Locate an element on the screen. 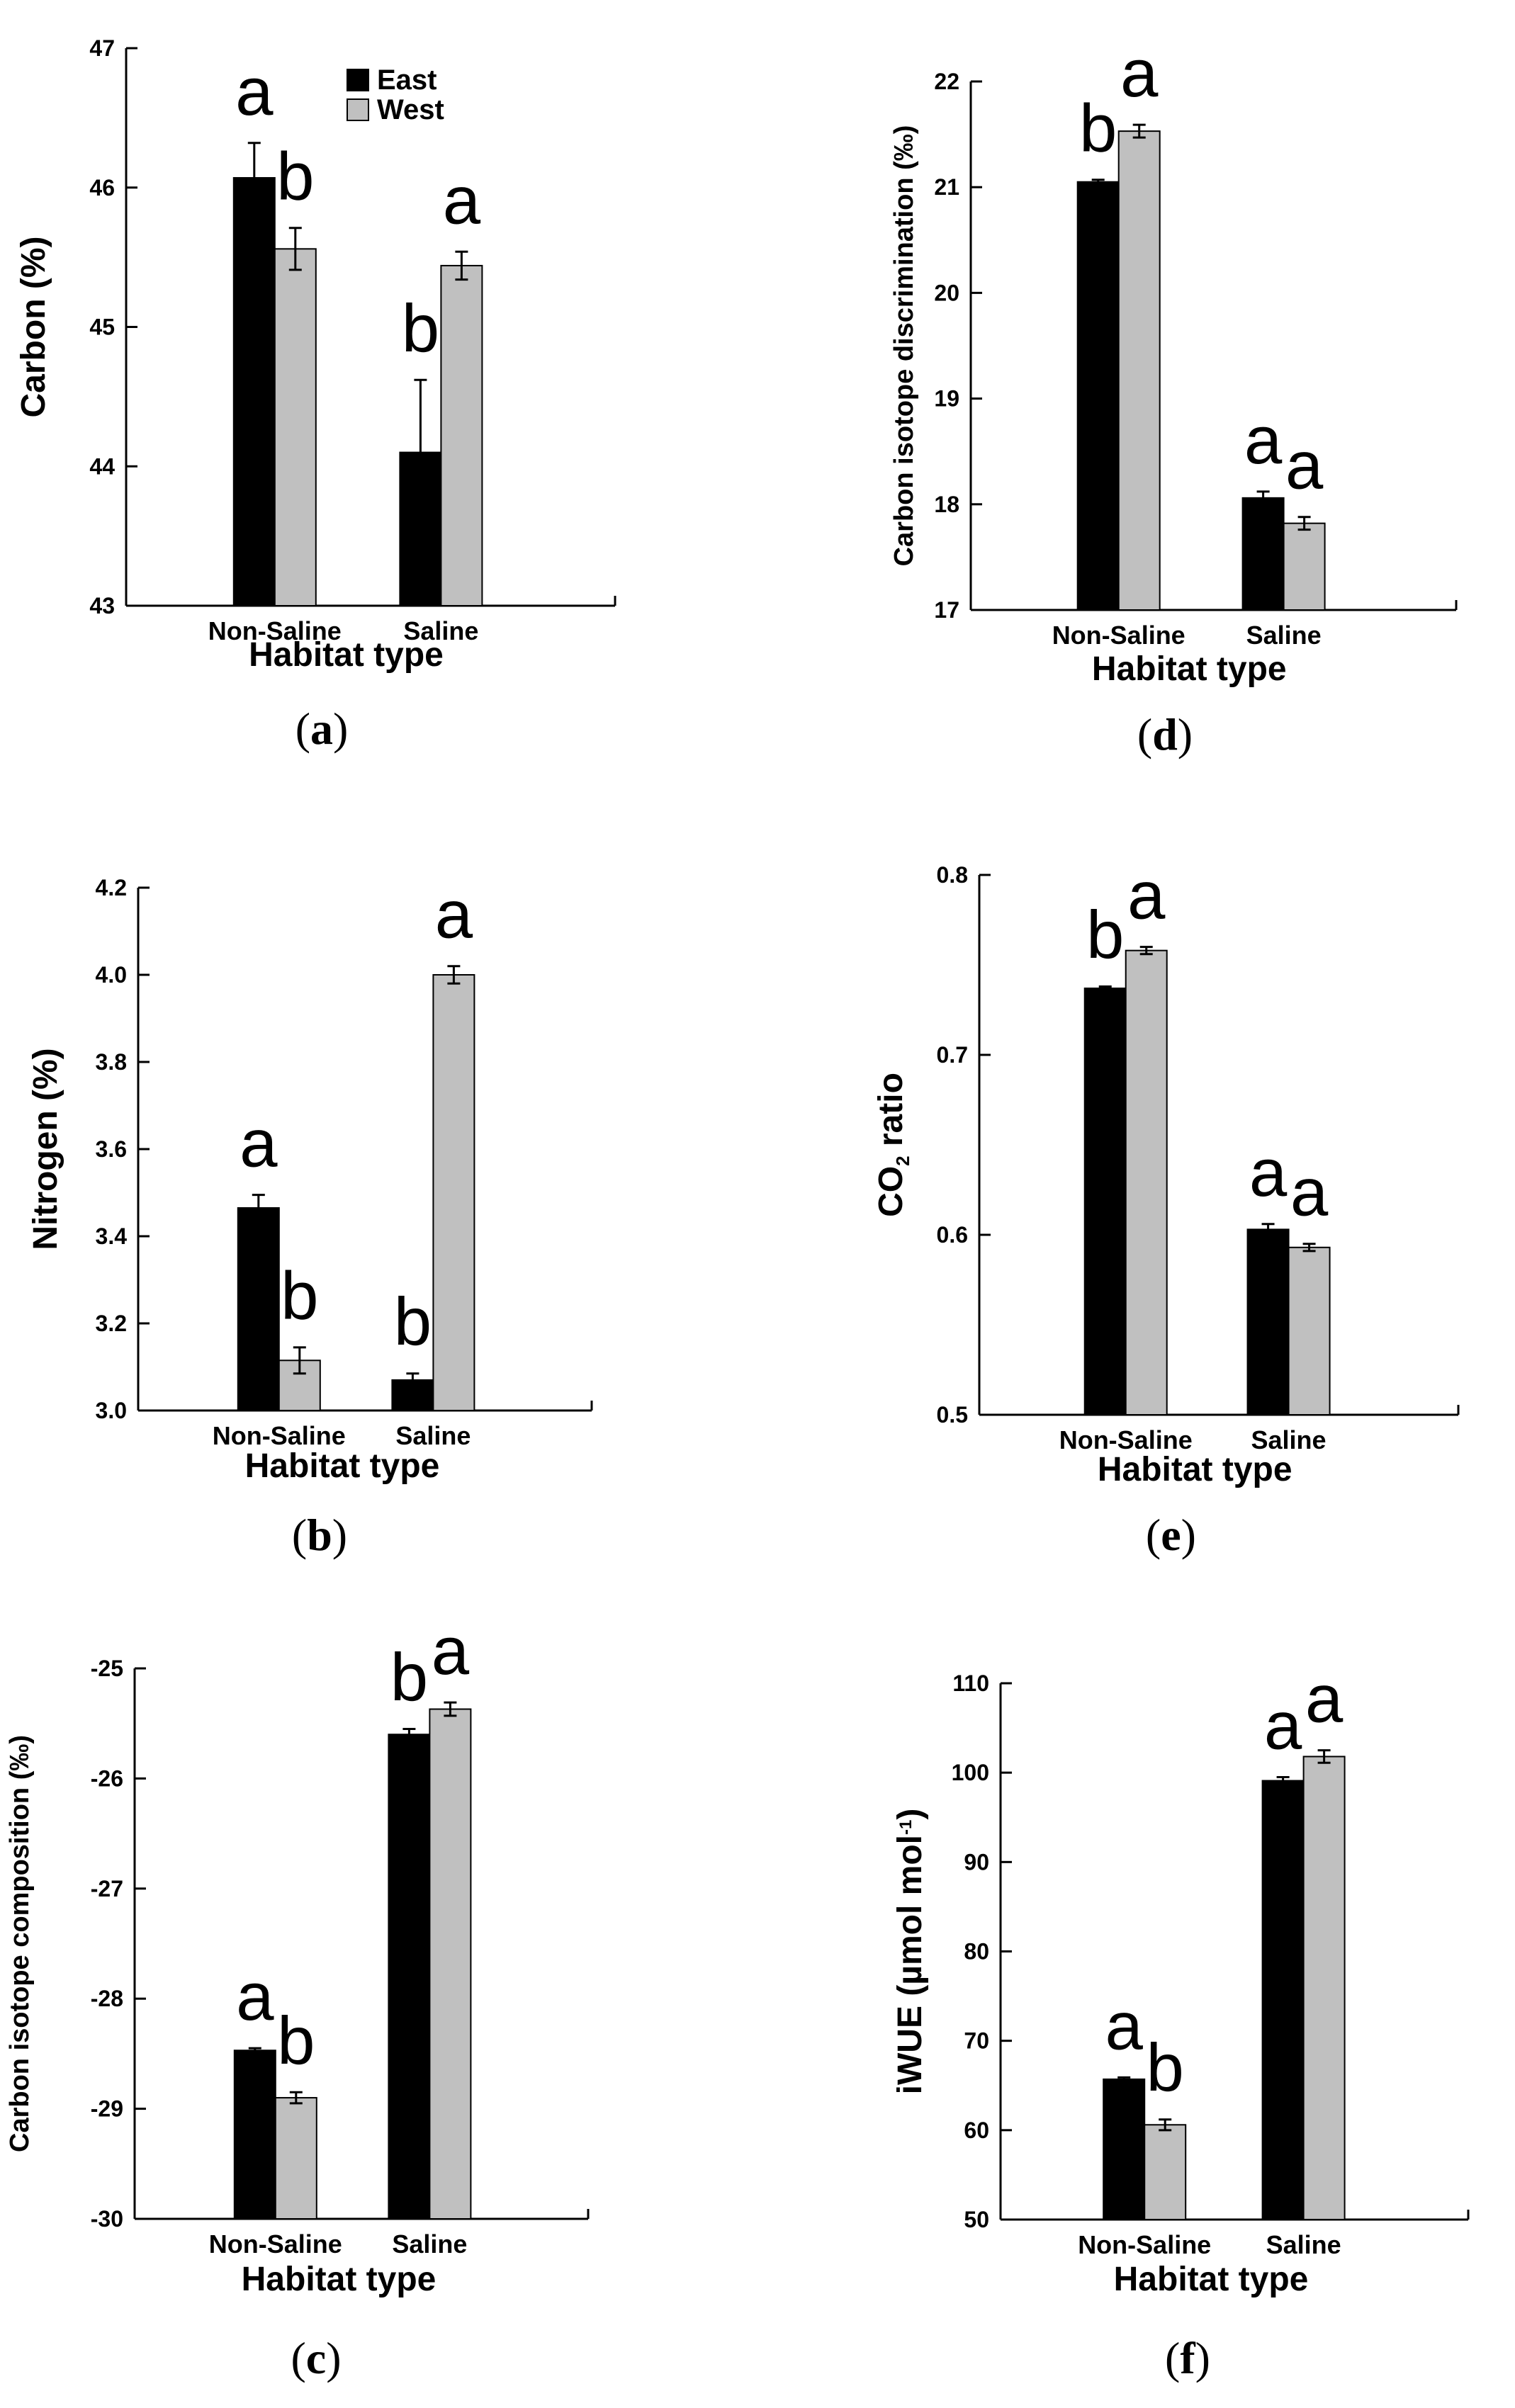 The image size is (1515, 2408). y-tick-label: -29 is located at coordinates (107, 2109).